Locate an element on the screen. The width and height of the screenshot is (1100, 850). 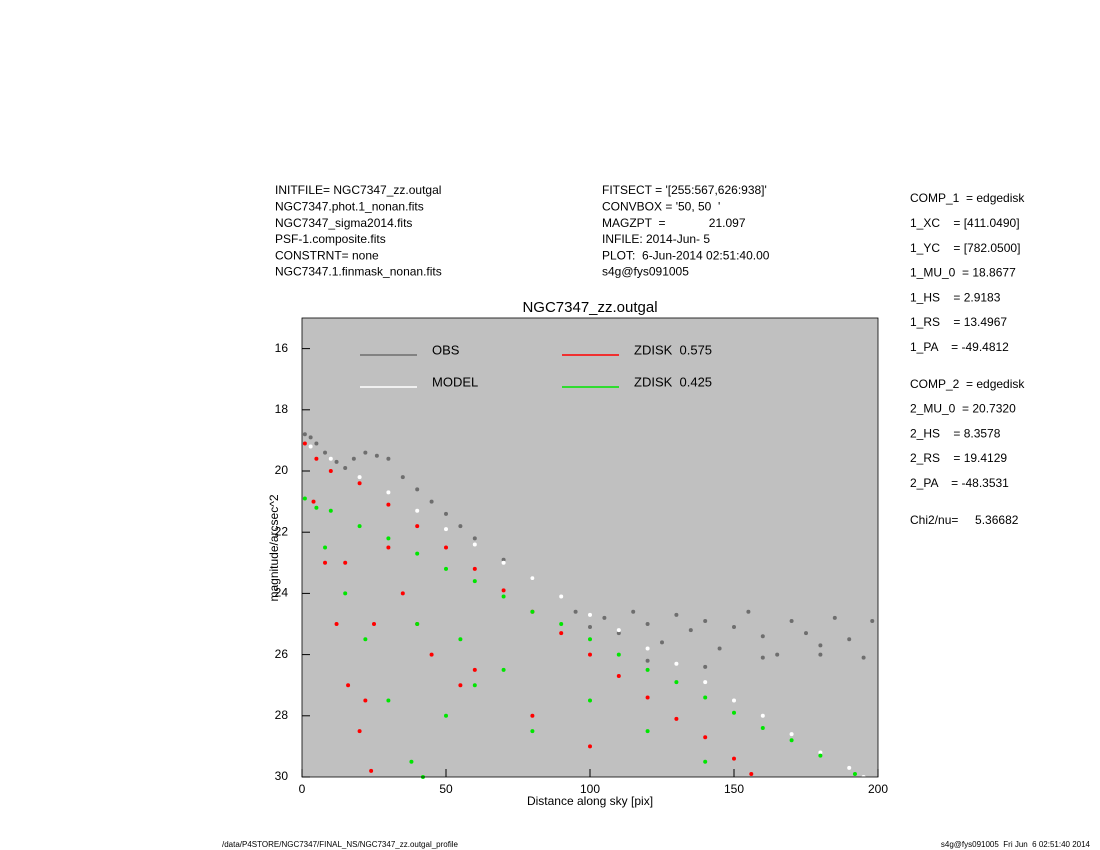
x-tick-label: 50 is located at coordinates (446, 789).